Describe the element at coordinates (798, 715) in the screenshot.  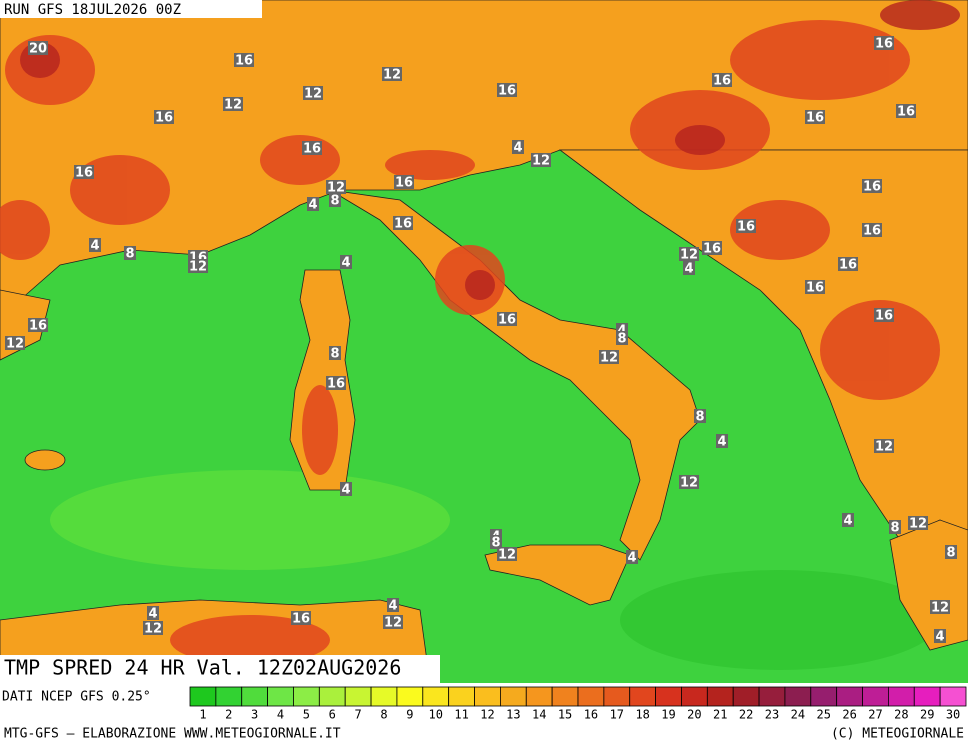
I see `scale-label: 24` at that location.